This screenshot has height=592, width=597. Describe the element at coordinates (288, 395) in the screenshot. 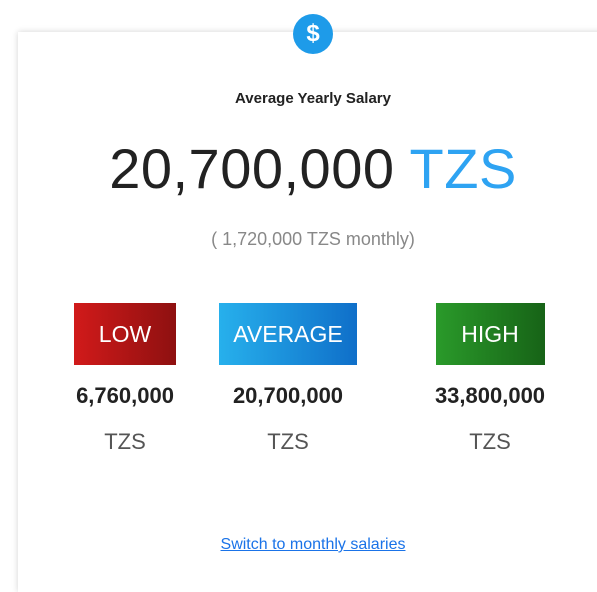

I see `range-value: 20,700,000` at that location.